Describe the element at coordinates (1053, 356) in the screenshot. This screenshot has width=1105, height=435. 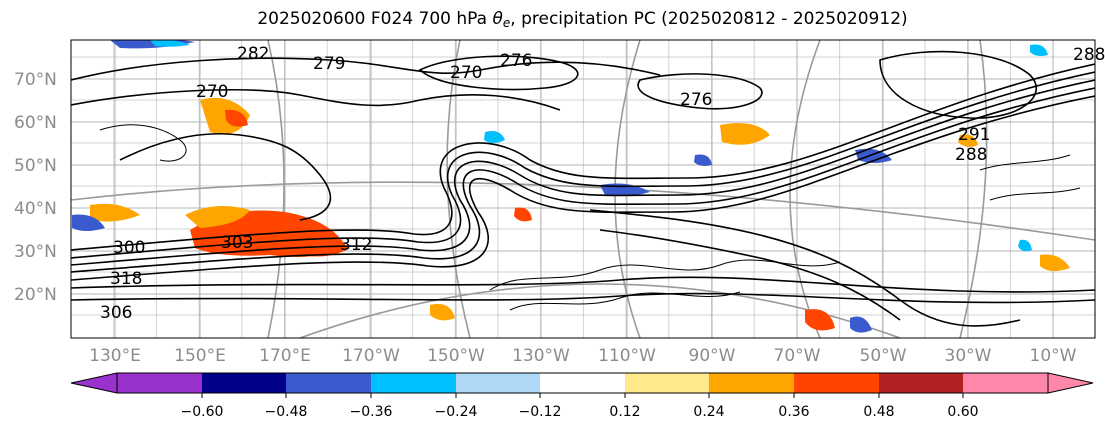
I see `lon-label: 10°W` at that location.